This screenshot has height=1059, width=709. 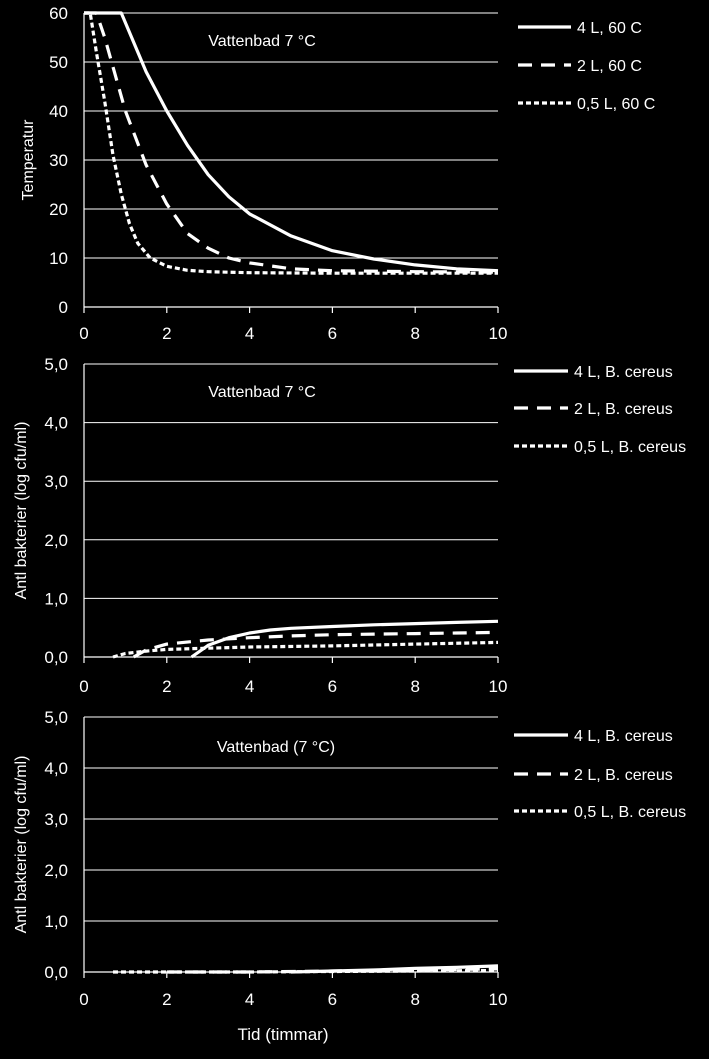 What do you see at coordinates (609, 28) in the screenshot?
I see `legend-label-1: 4 L, 60 C` at bounding box center [609, 28].